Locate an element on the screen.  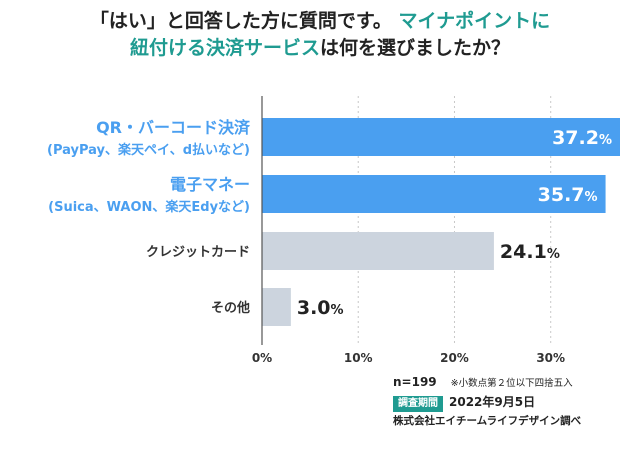
category-label: QR・バーコード決済 is located at coordinates (173, 127).